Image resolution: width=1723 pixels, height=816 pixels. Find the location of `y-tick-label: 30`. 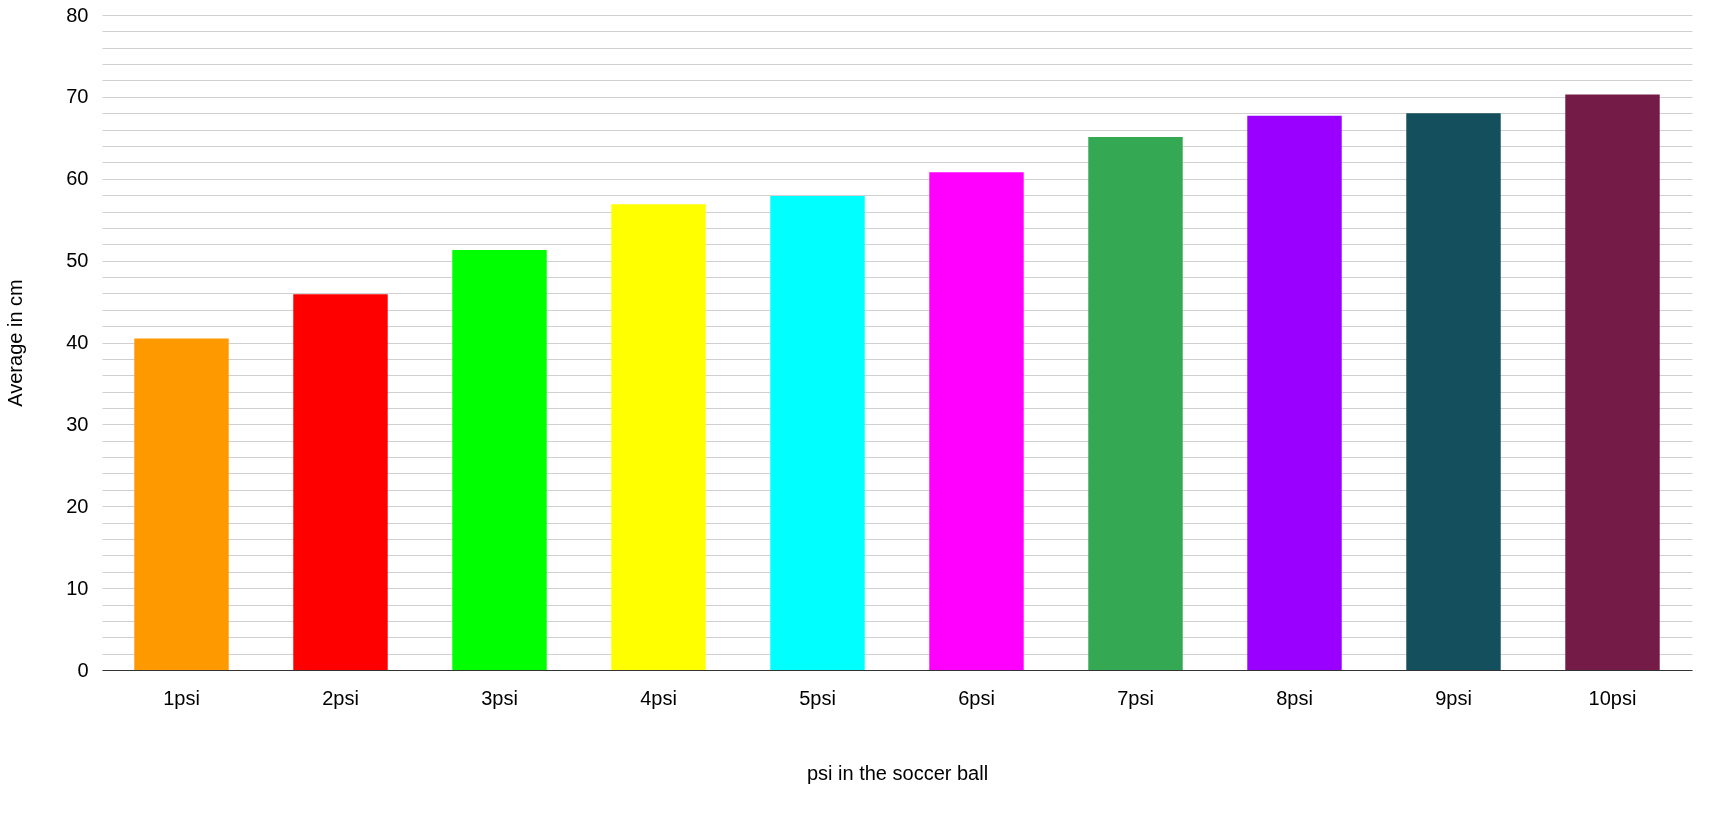

y-tick-label: 30 is located at coordinates (77, 423).